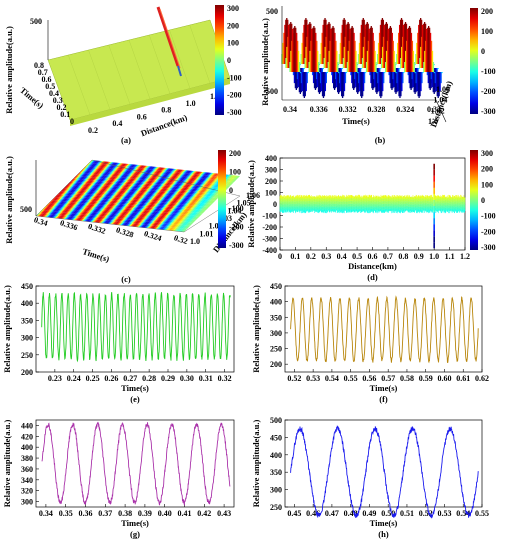 Image resolution: width=505 pixels, height=550 pixels. Describe the element at coordinates (50, 86) in the screenshot. I see `time-tick: 0.5` at that location.